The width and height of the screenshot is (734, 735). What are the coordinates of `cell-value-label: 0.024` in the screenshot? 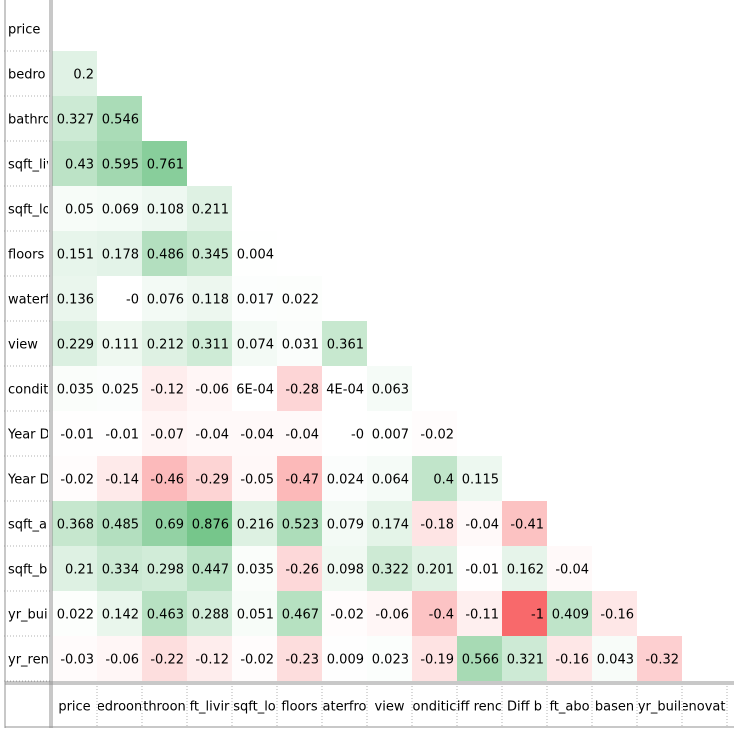 It's located at (345, 480).